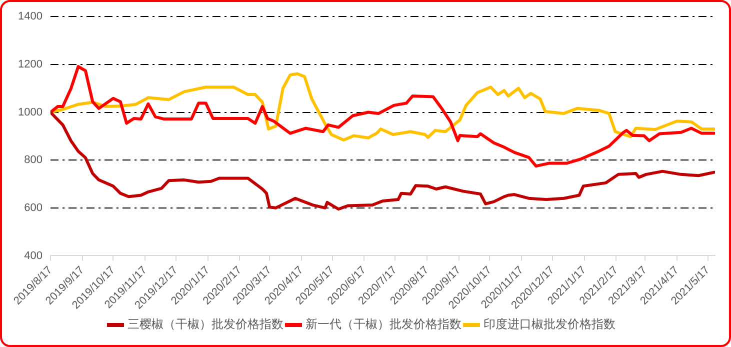 This screenshot has height=347, width=731. Describe the element at coordinates (30, 64) in the screenshot. I see `y-tick-label: 1200` at that location.